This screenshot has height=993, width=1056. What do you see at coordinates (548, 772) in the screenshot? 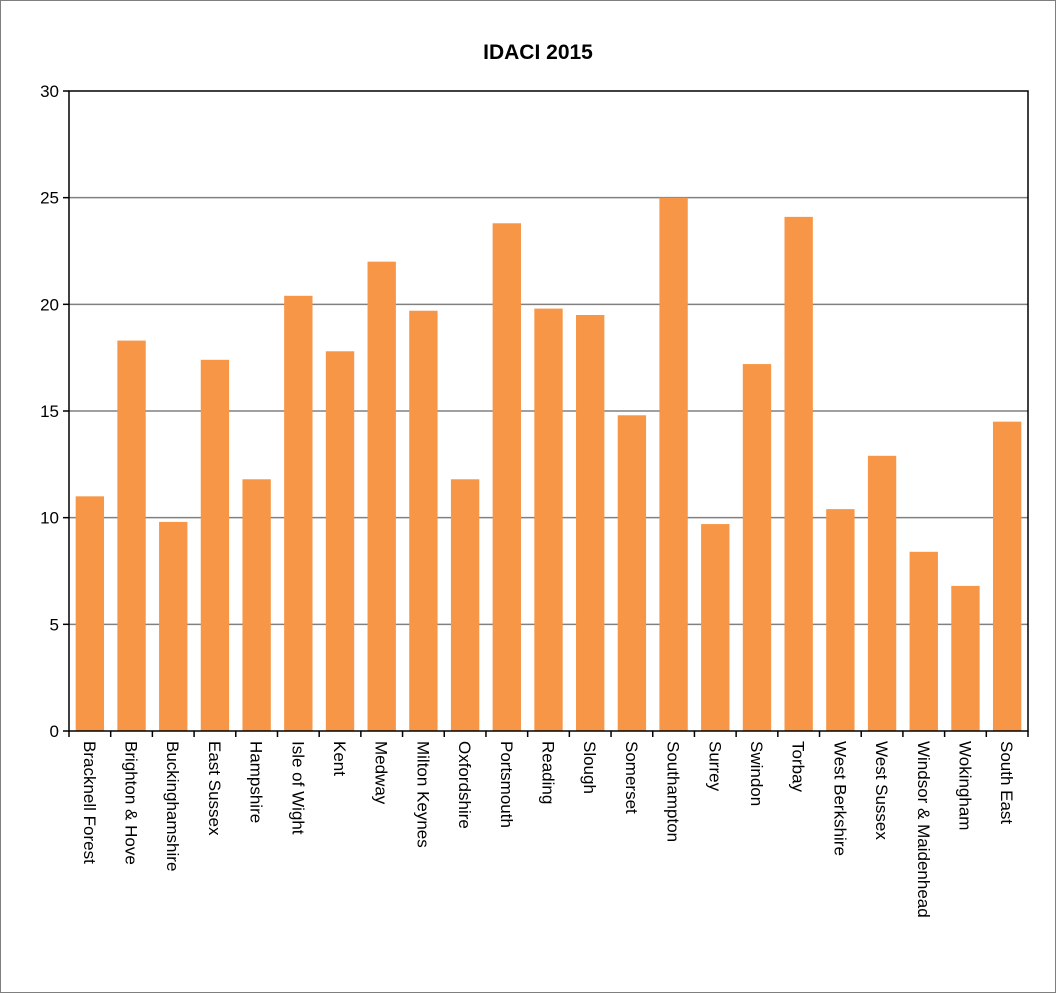
I see `x-tick-label: Reading` at bounding box center [548, 772].